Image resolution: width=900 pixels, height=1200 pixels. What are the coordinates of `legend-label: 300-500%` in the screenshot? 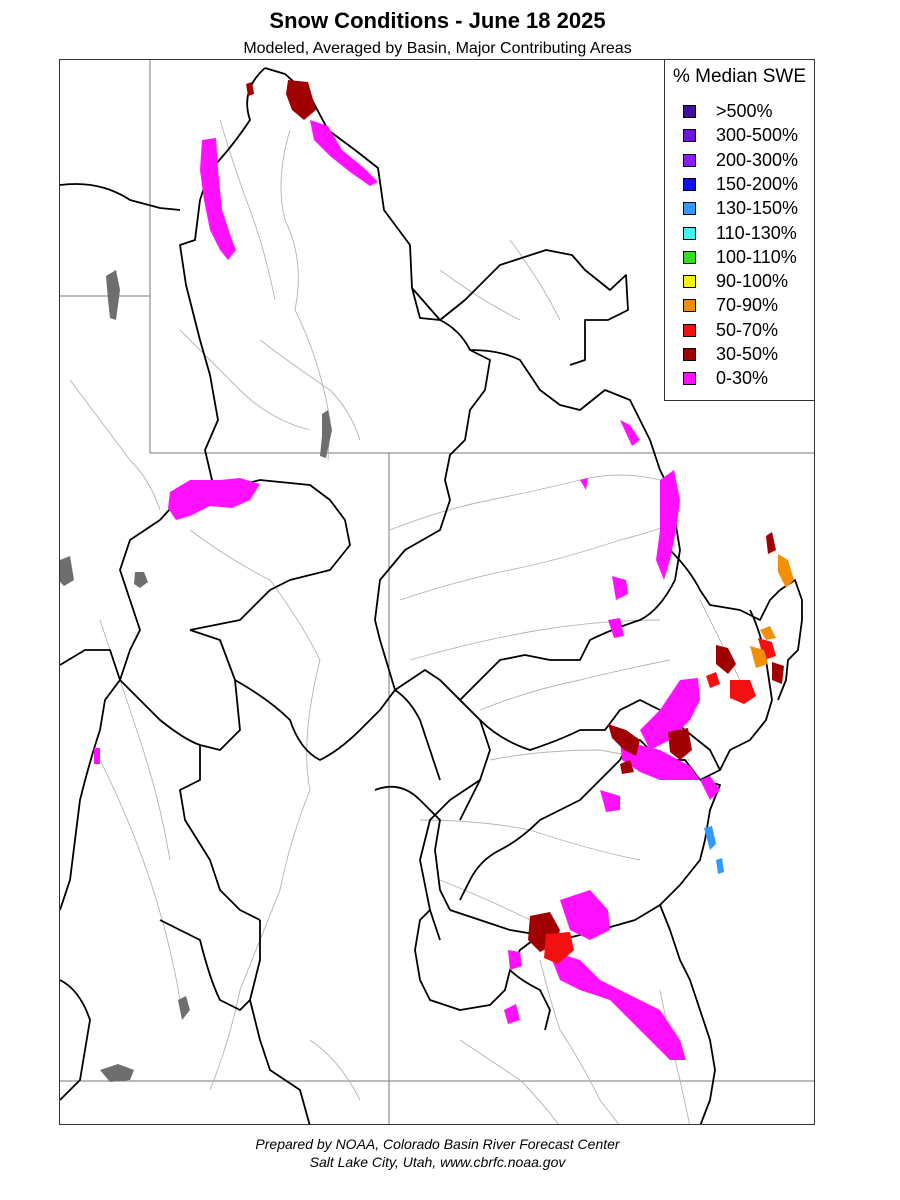 It's located at (757, 135).